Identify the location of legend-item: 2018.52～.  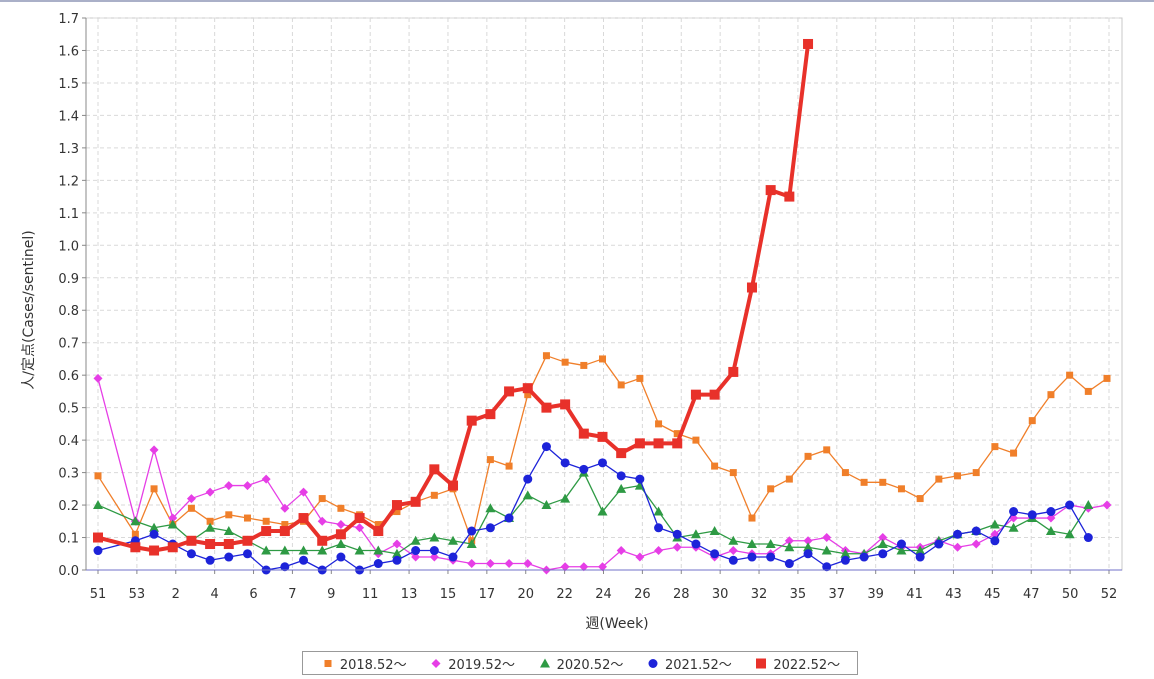
(363, 663).